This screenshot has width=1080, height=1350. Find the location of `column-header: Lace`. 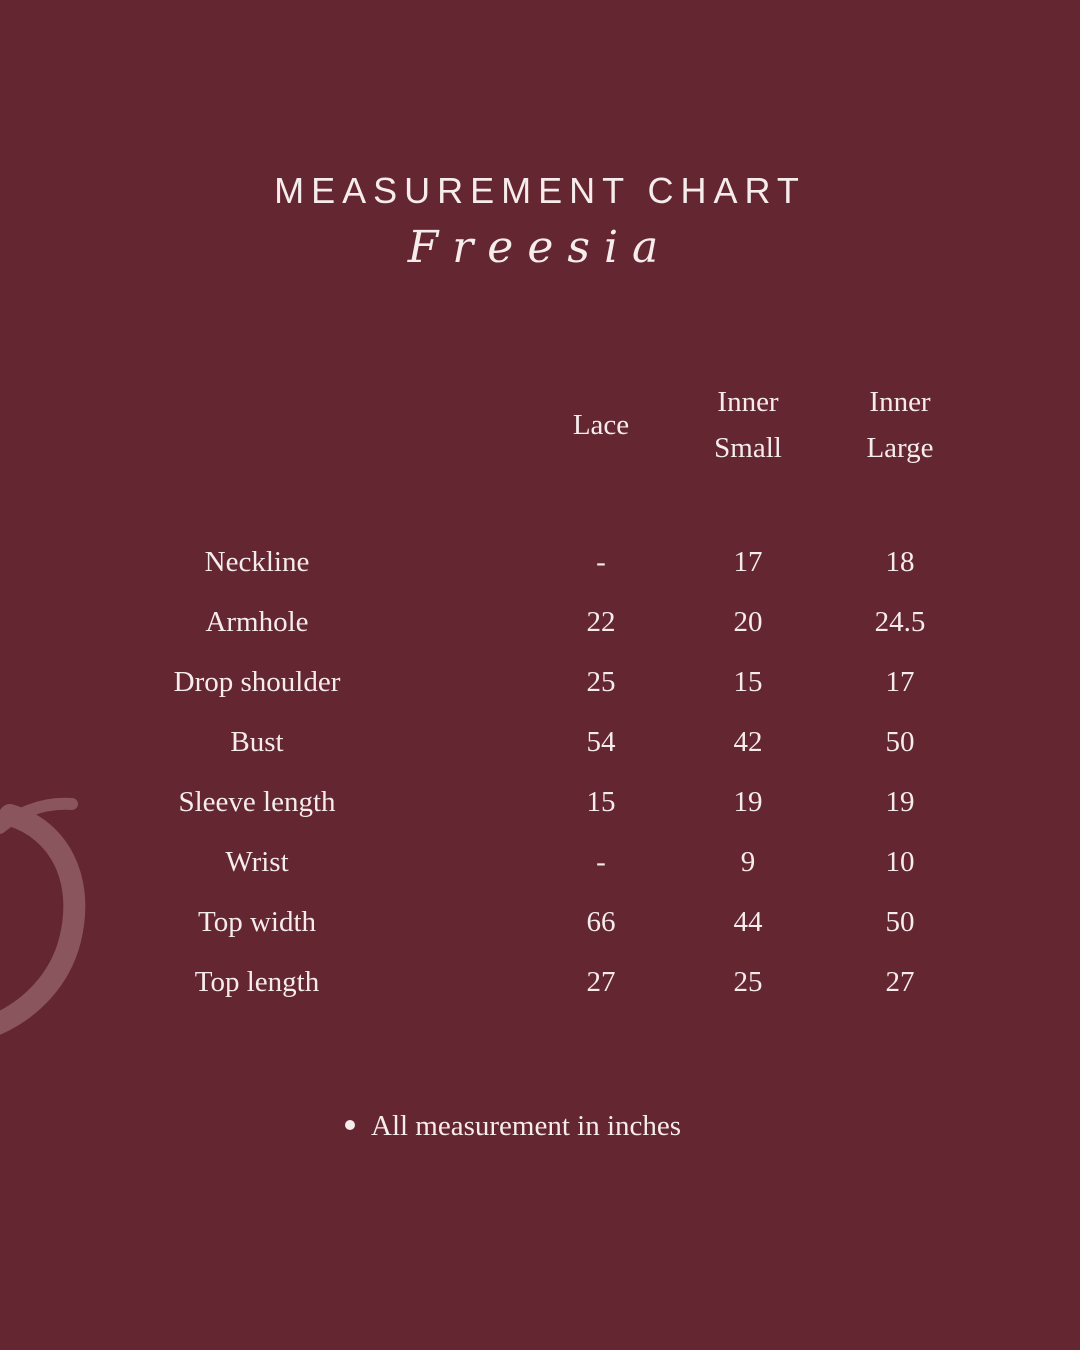

column-header: Lace is located at coordinates (601, 425).